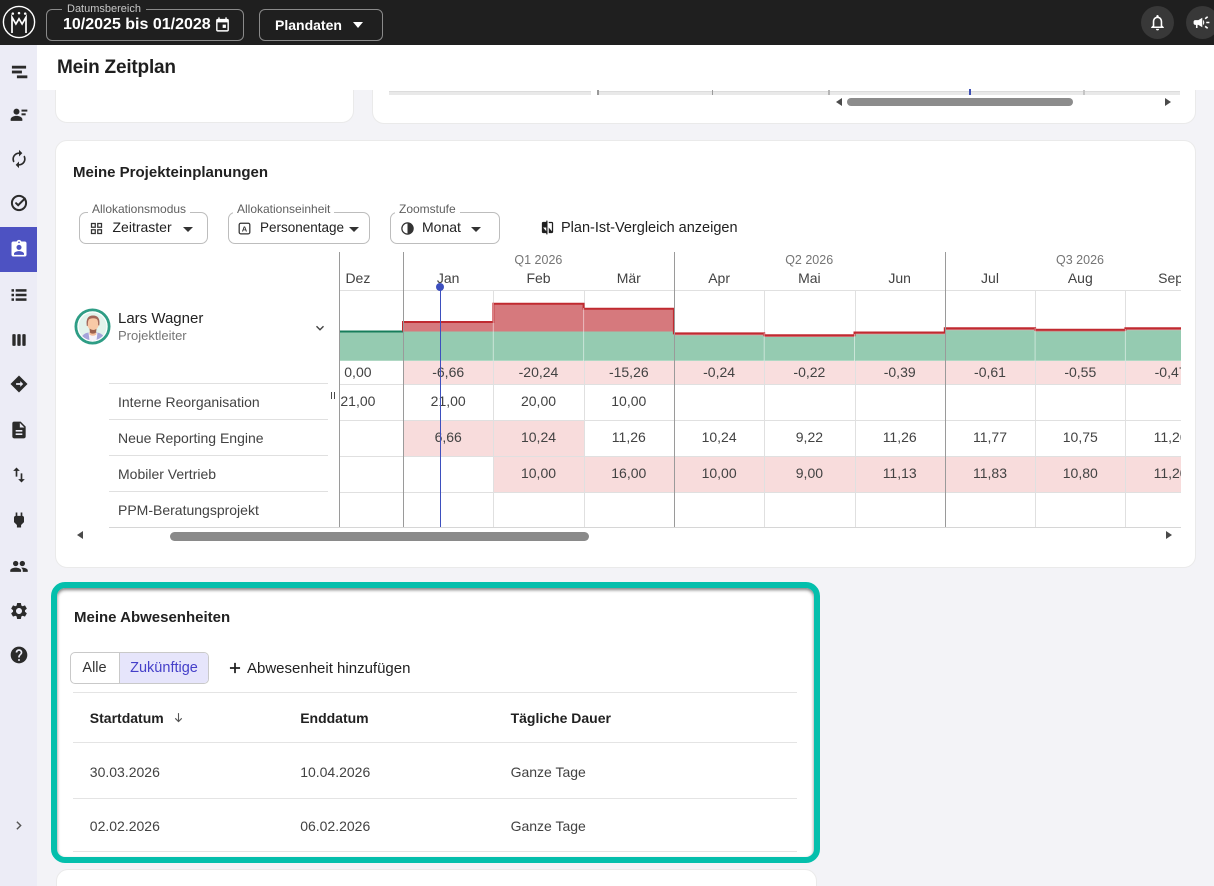 The height and width of the screenshot is (886, 1214). Describe the element at coordinates (245, 228) in the screenshot. I see `svg-text: A` at that location.